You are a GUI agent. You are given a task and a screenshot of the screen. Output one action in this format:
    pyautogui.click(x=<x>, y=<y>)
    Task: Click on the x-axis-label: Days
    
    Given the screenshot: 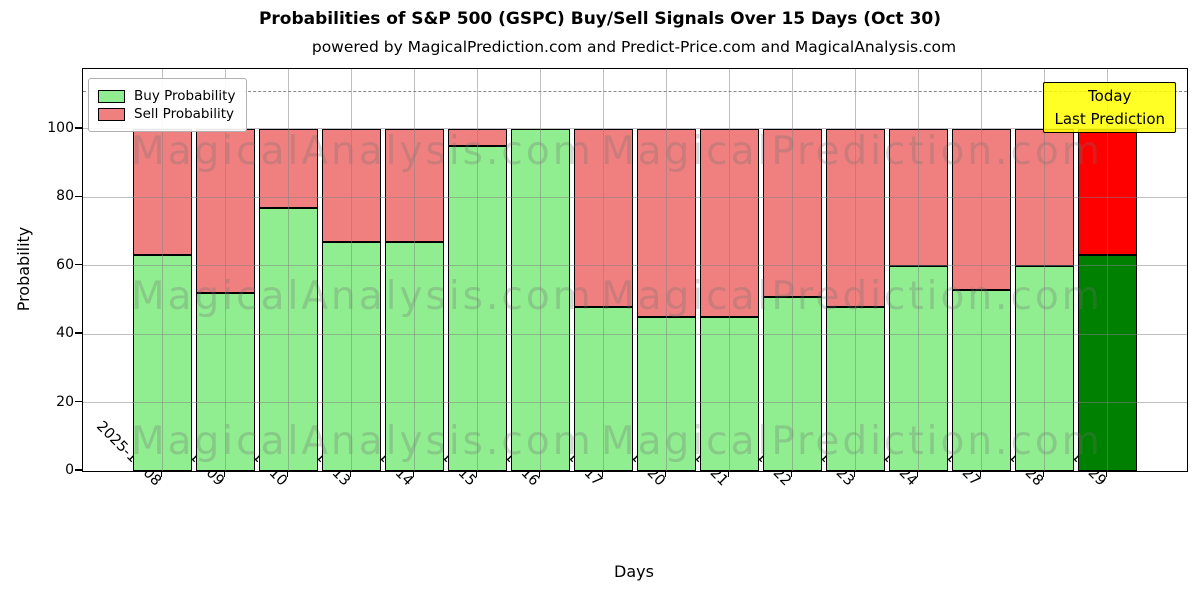 What is the action you would take?
    pyautogui.click(x=634, y=571)
    